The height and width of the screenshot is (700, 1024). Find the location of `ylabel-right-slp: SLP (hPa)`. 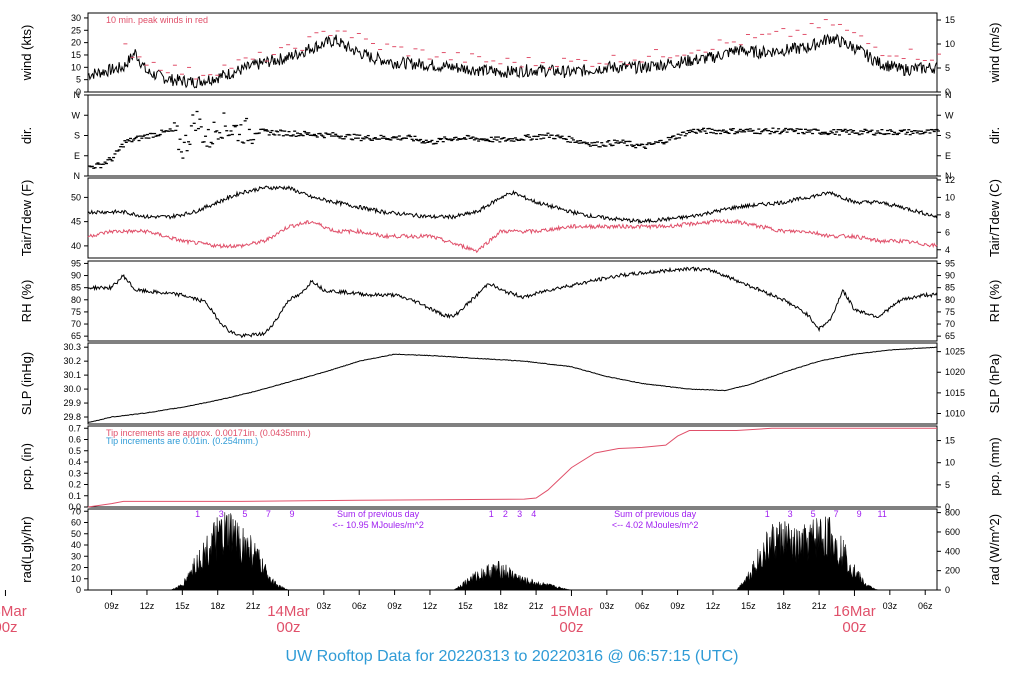

ylabel-right-slp: SLP (hPa) is located at coordinates (994, 384).